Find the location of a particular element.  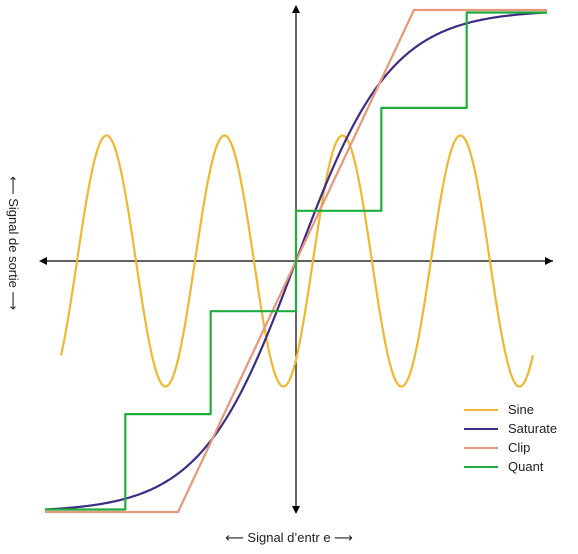

legend-item-sine: Sine is located at coordinates (510, 409).